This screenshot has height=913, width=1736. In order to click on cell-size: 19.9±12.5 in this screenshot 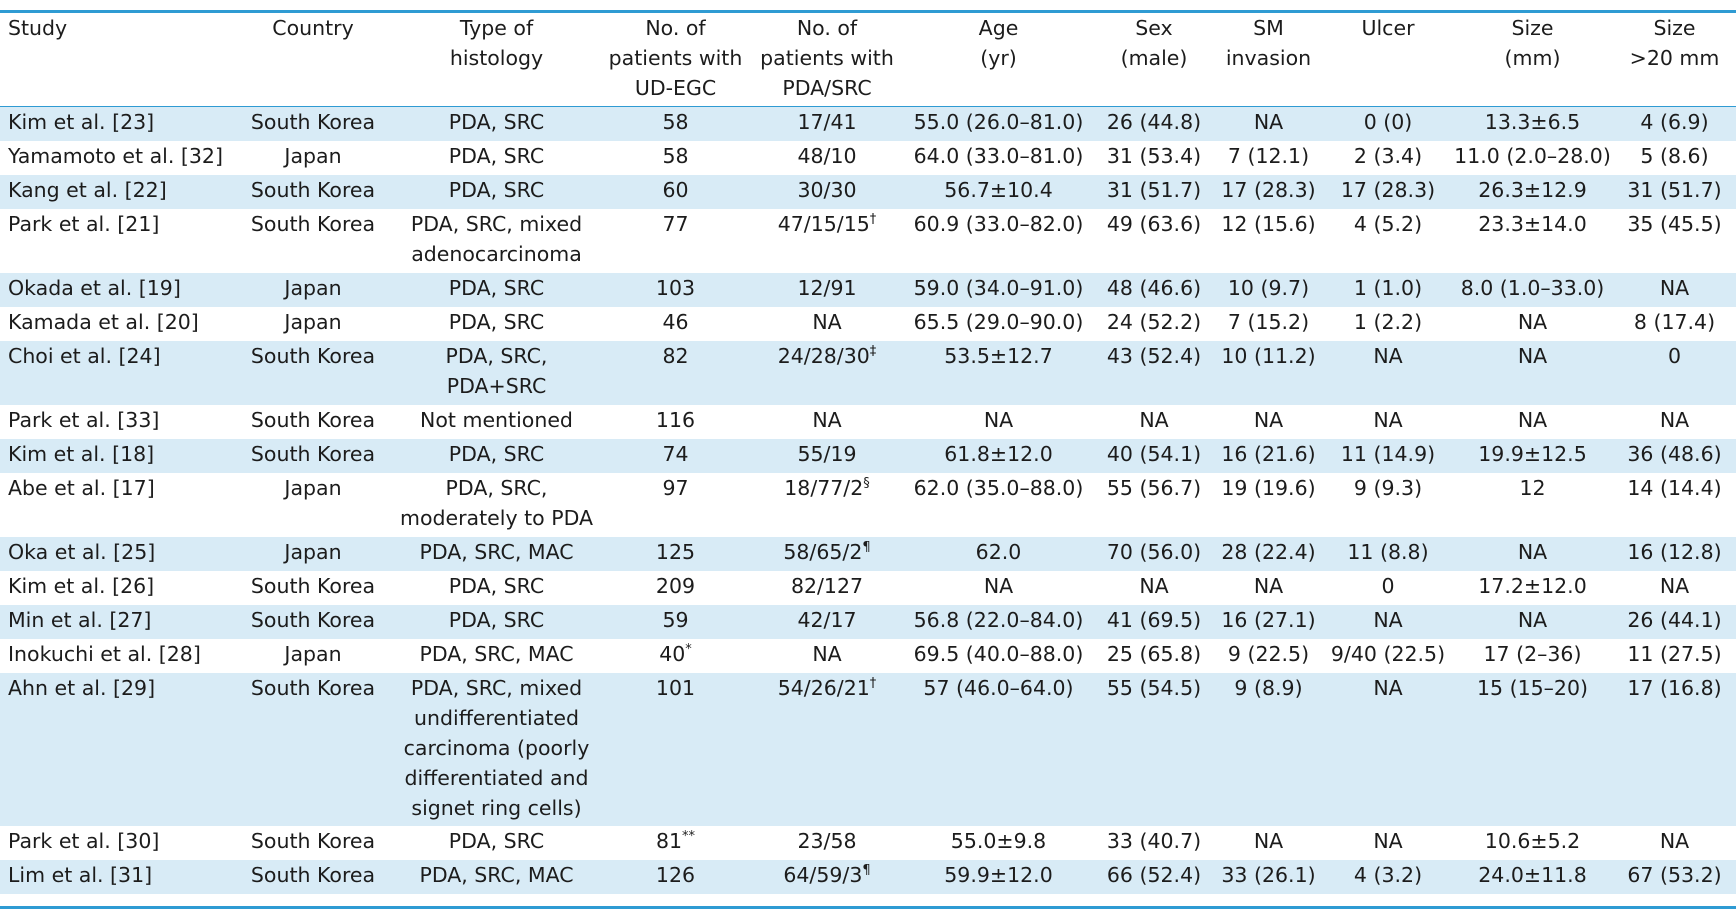, I will do `click(1532, 455)`.